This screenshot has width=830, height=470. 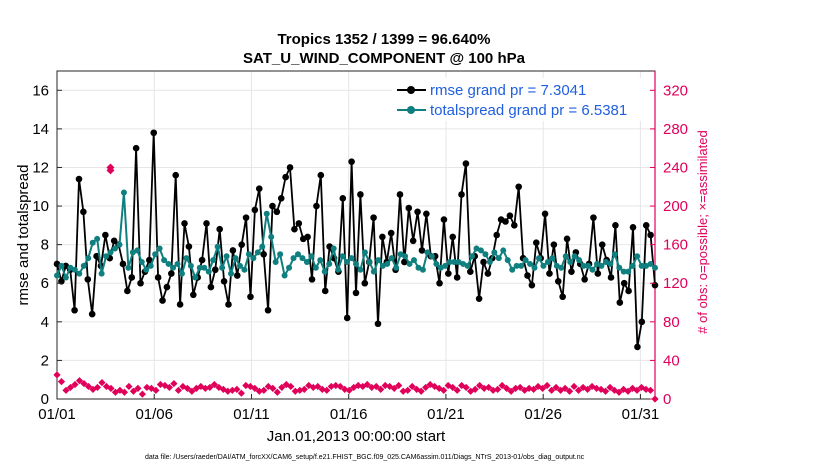 I want to click on x-tick-label: 01/21, so click(x=446, y=414).